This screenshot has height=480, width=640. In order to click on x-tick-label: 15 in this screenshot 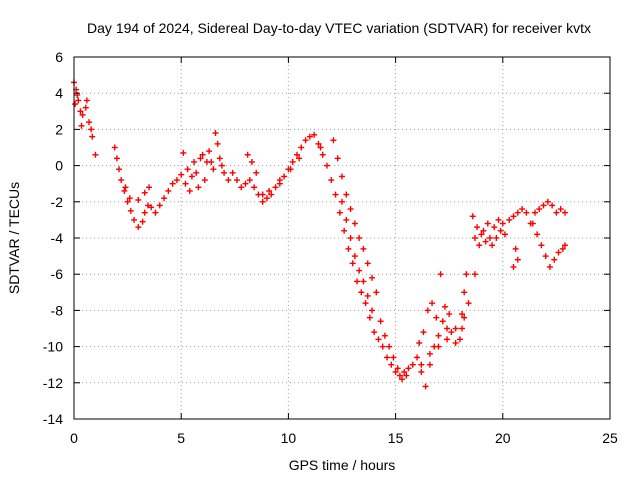, I will do `click(396, 438)`.